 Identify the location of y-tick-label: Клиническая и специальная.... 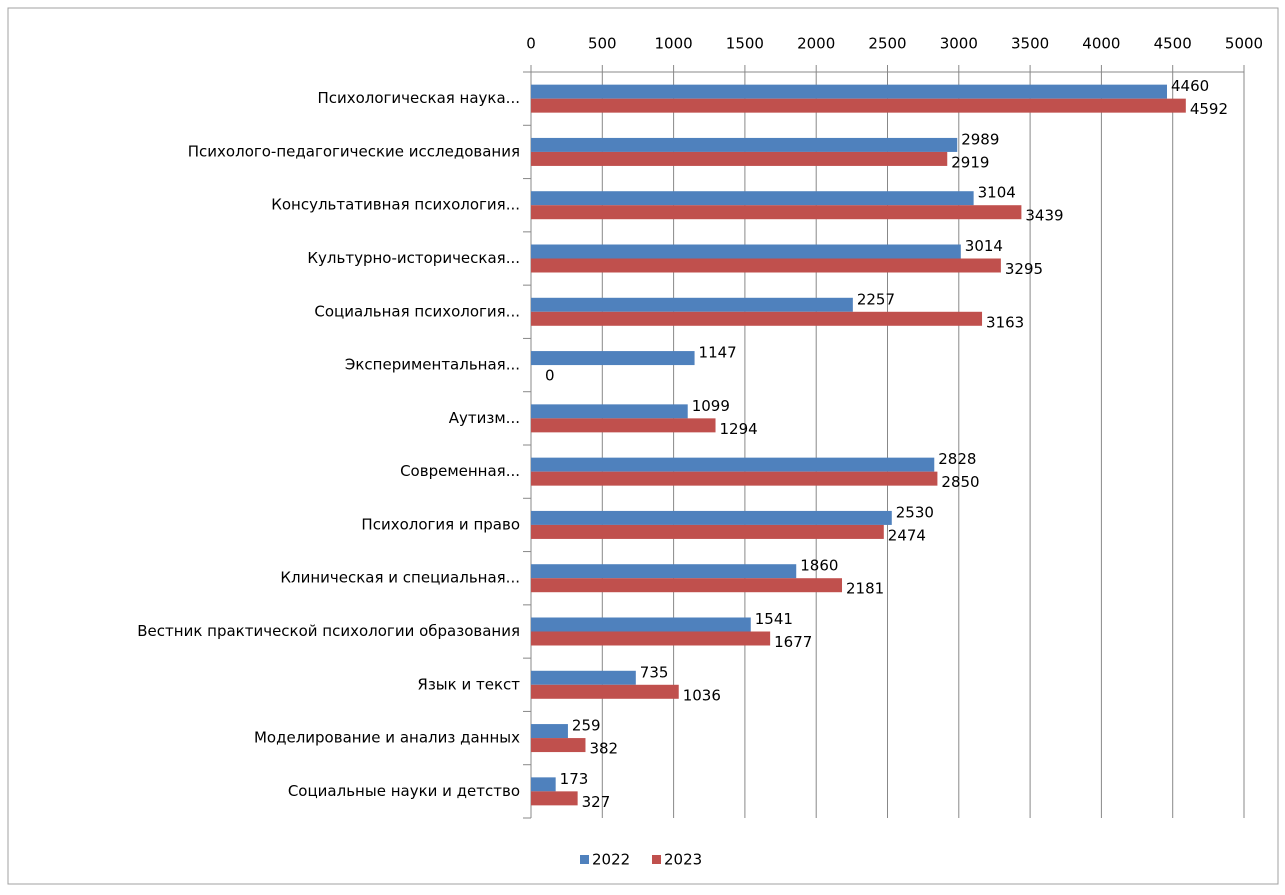
(400, 578).